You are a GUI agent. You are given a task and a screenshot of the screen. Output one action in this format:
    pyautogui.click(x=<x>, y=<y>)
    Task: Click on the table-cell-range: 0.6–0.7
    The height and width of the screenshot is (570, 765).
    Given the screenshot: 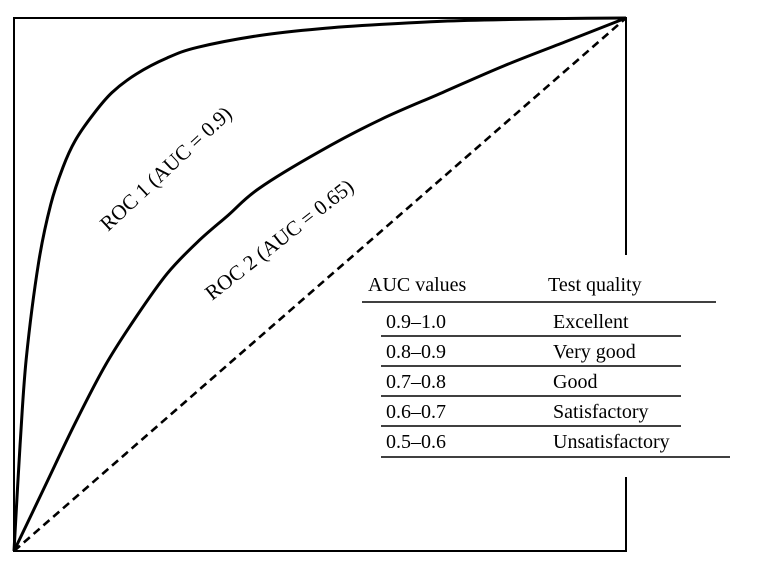 What is the action you would take?
    pyautogui.click(x=416, y=412)
    